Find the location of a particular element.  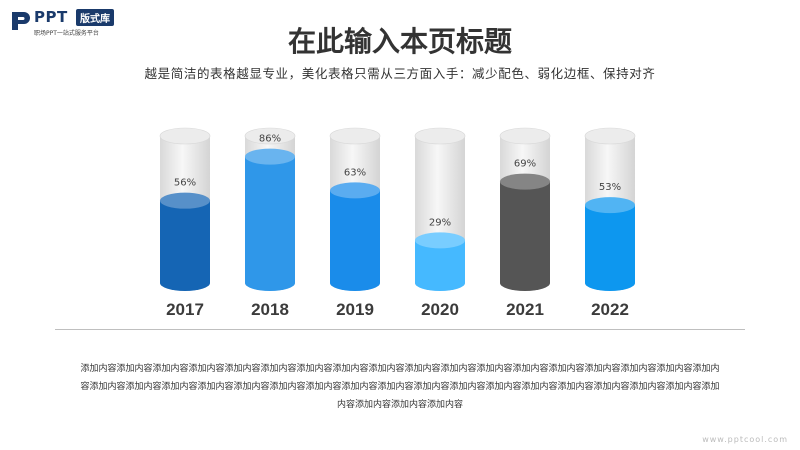

cylinder-2018: 86% 2018 is located at coordinates (270, 223).